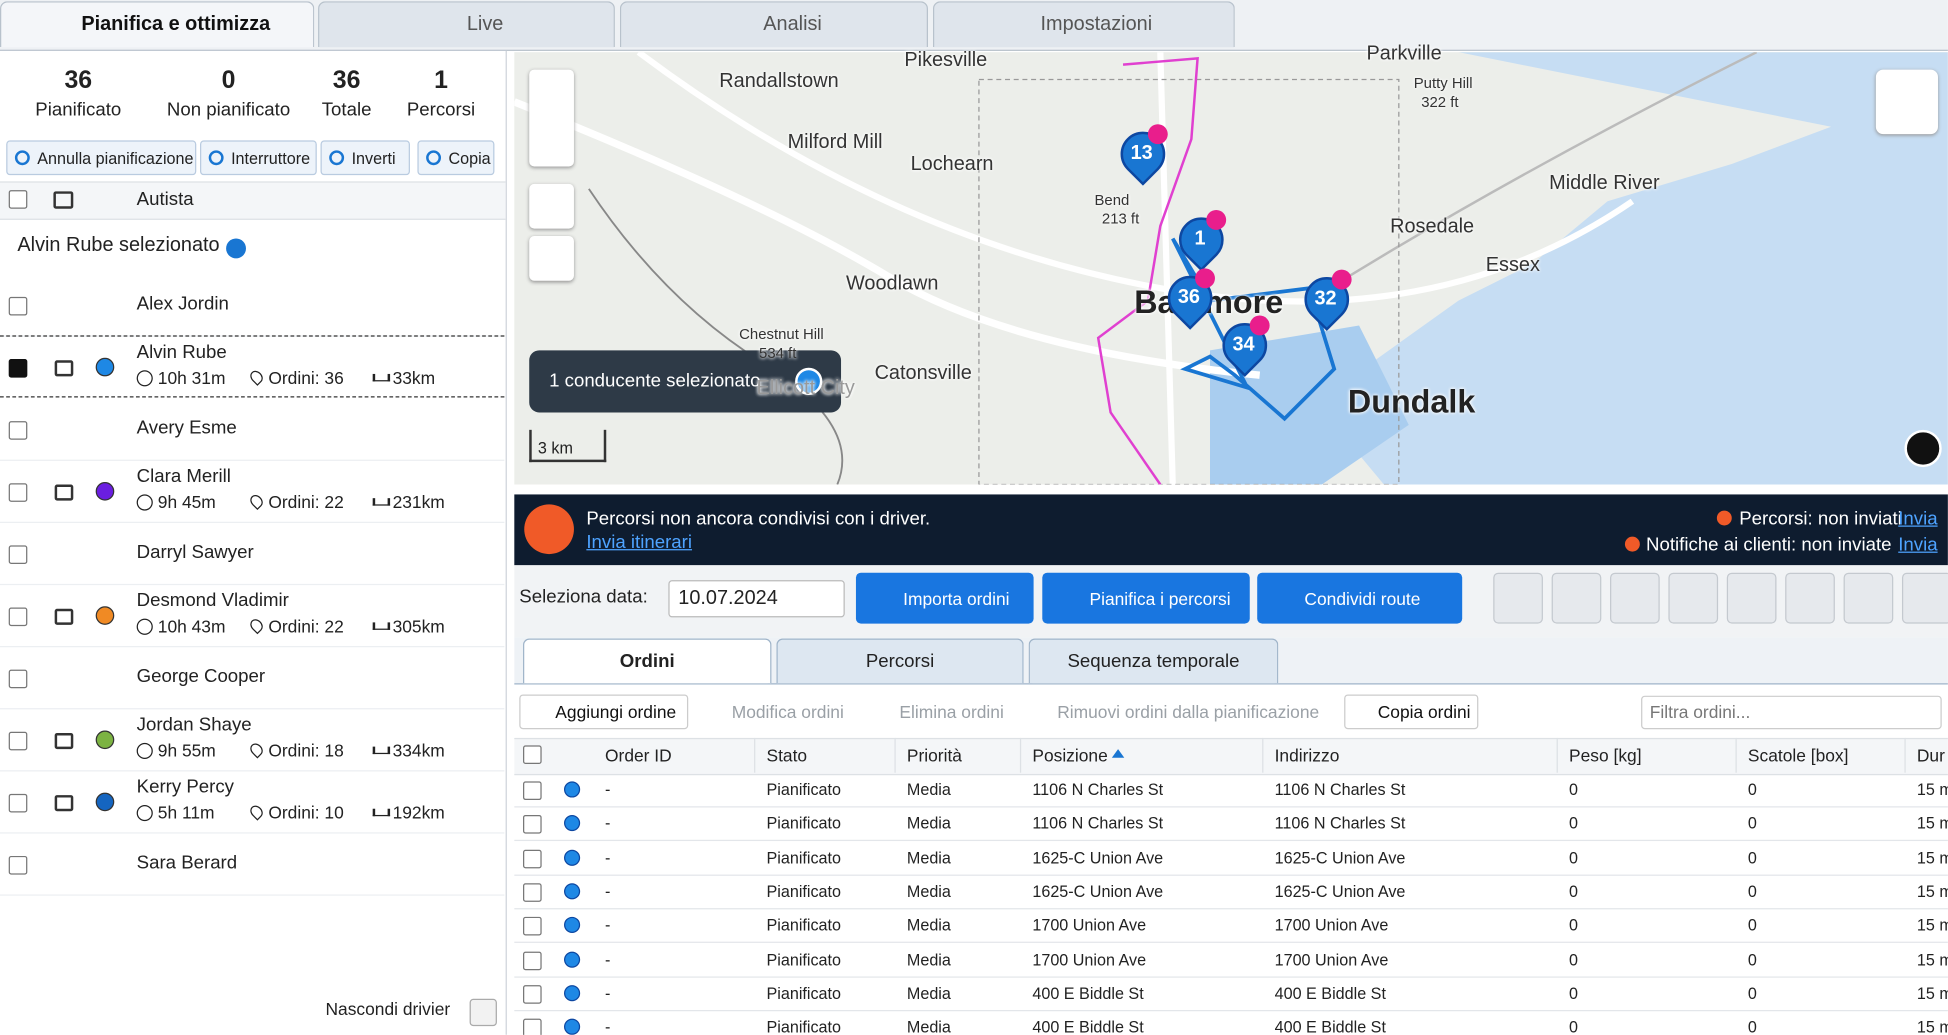 This screenshot has height=1035, width=1948. Describe the element at coordinates (1923, 448) in the screenshot. I see `info-button` at that location.